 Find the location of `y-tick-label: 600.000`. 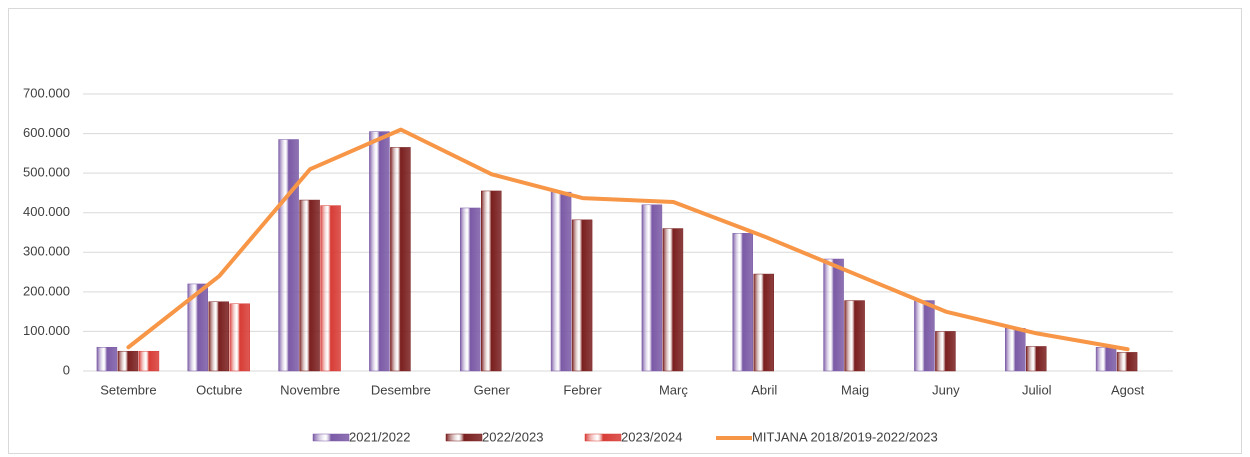

y-tick-label: 600.000 is located at coordinates (46, 132).